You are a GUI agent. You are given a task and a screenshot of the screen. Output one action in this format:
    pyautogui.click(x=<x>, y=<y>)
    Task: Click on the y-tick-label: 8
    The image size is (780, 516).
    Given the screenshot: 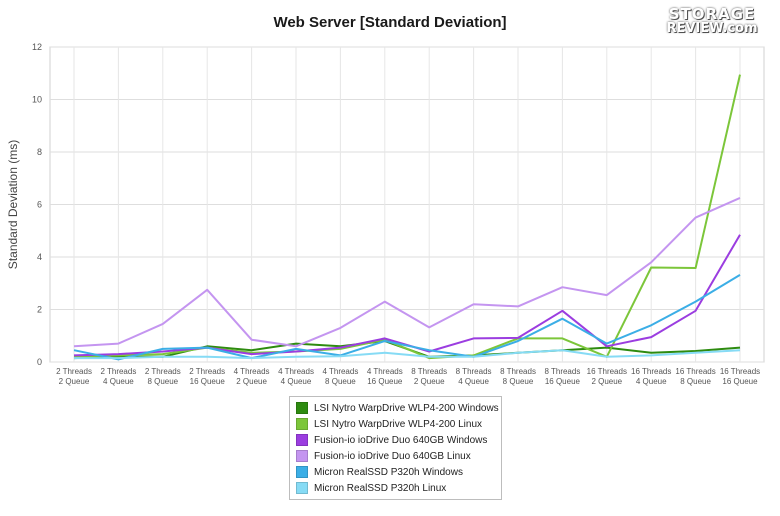 What is the action you would take?
    pyautogui.click(x=39, y=152)
    